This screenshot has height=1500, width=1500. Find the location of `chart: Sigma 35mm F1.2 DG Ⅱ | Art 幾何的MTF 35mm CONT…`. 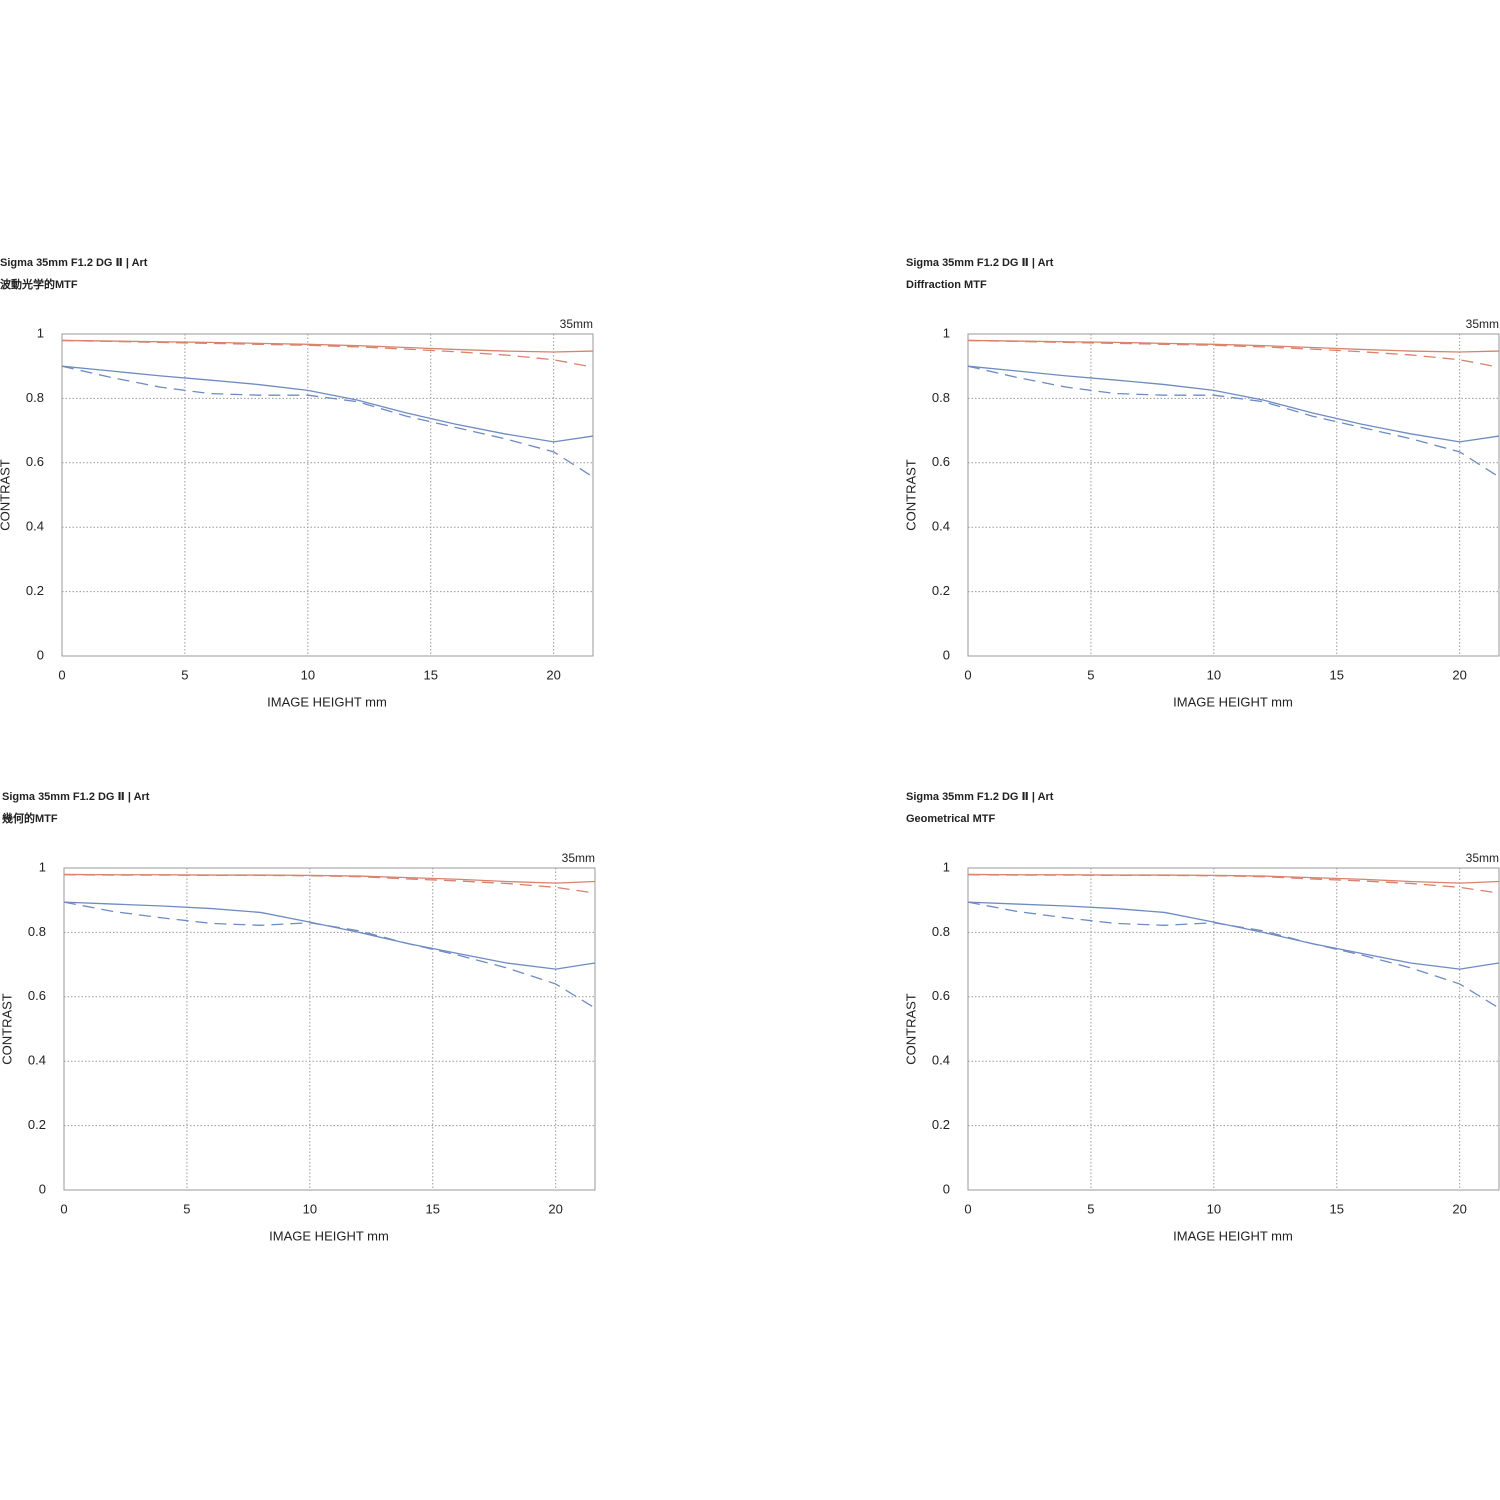

chart: Sigma 35mm F1.2 DG Ⅱ | Art 幾何的MTF 35mm CONT… is located at coordinates (298, 1017).